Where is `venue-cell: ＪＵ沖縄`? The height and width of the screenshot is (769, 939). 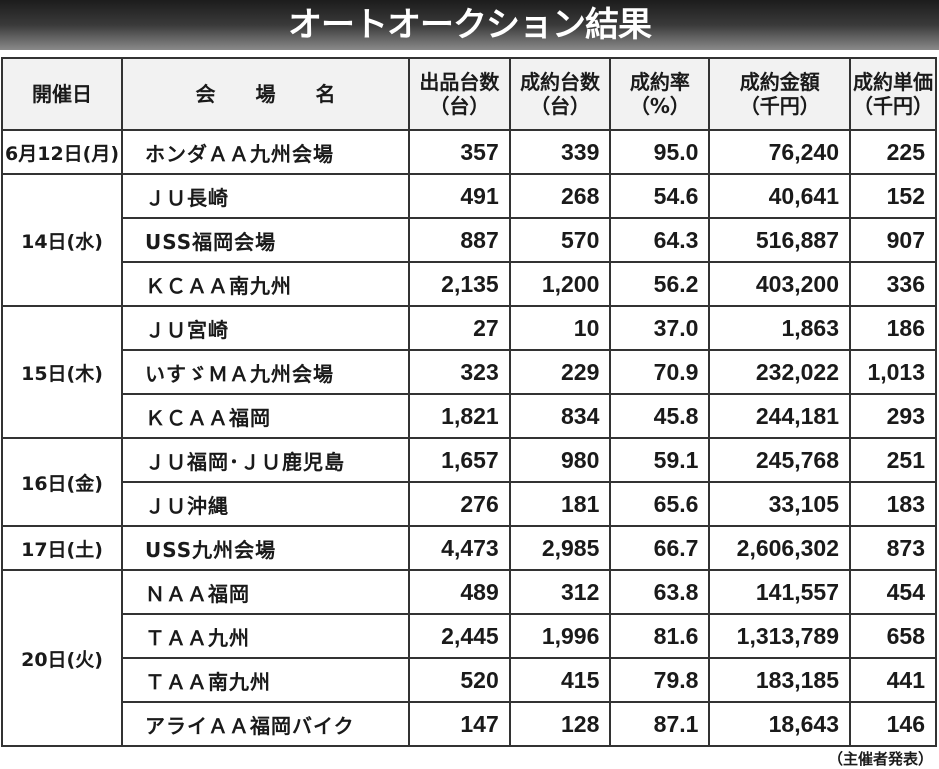 venue-cell: ＪＵ沖縄 is located at coordinates (266, 504).